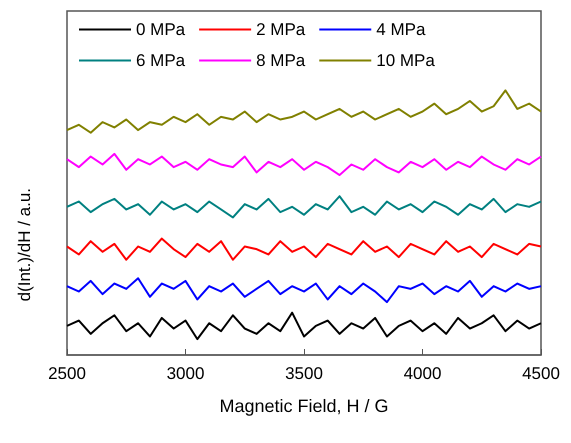 This screenshot has width=571, height=443. Describe the element at coordinates (304, 373) in the screenshot. I see `x-tick-label: 3500` at that location.